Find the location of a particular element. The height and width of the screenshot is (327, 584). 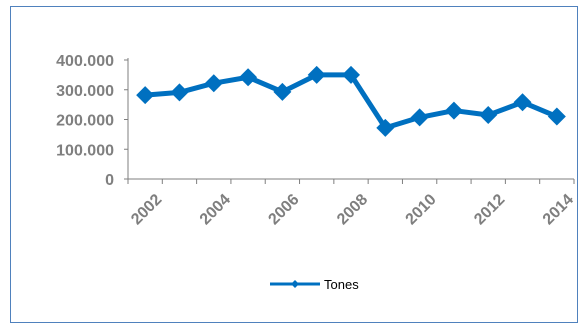

y-tick-label: 100.000 is located at coordinates (85, 150).